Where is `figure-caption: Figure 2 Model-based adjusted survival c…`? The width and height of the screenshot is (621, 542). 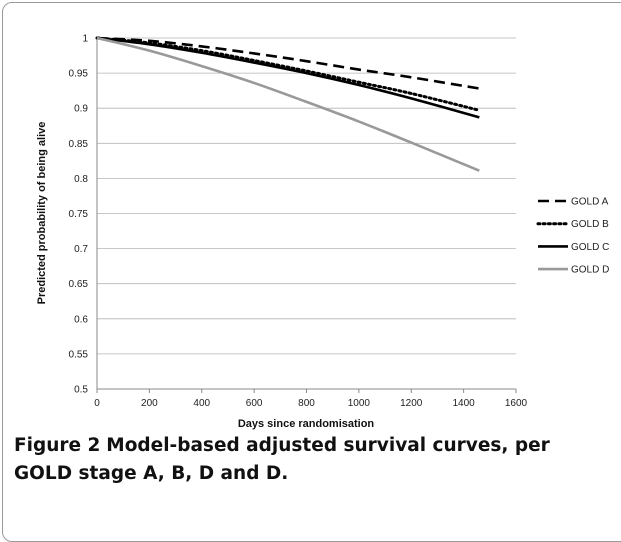
figure-caption: Figure 2 Model-based adjusted survival c… is located at coordinates (311, 460).